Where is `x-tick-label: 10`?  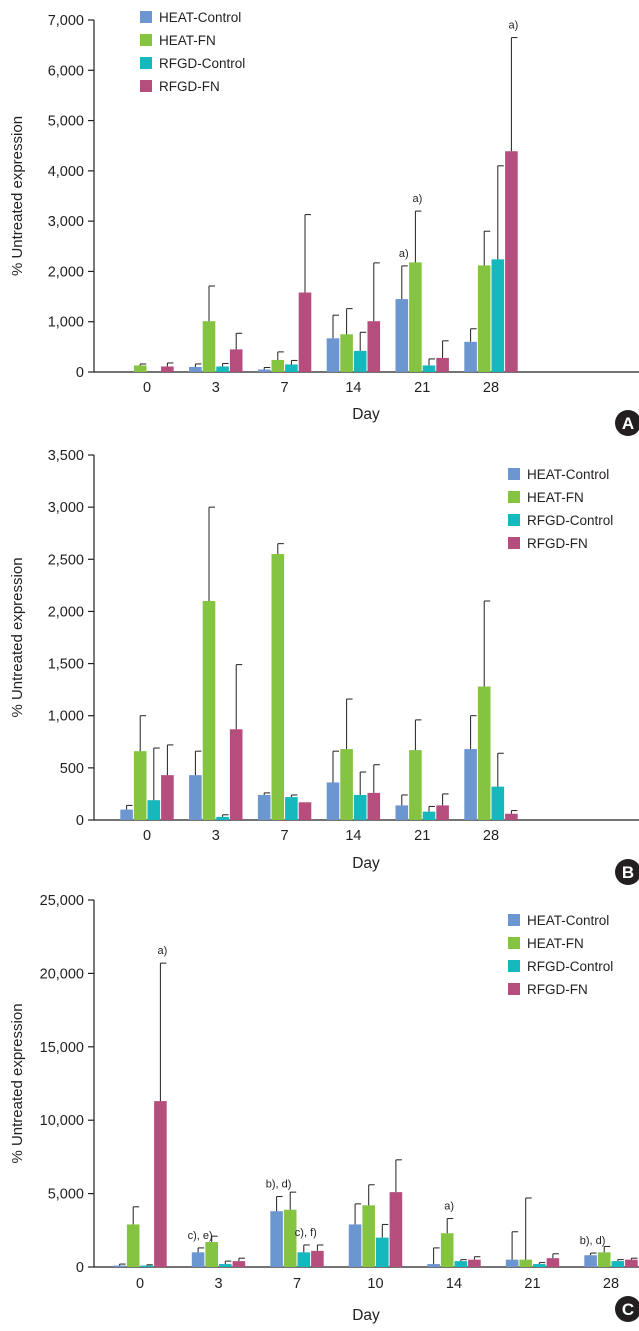
x-tick-label: 10 is located at coordinates (375, 1284).